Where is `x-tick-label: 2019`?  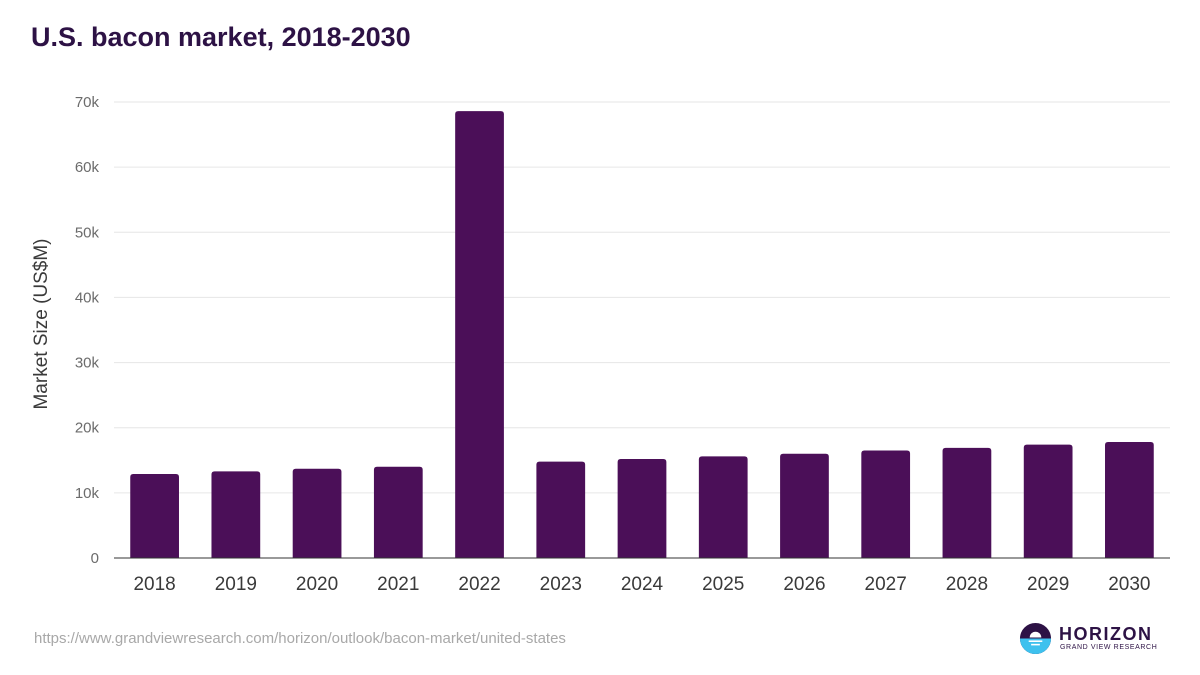
x-tick-label: 2019 is located at coordinates (236, 584).